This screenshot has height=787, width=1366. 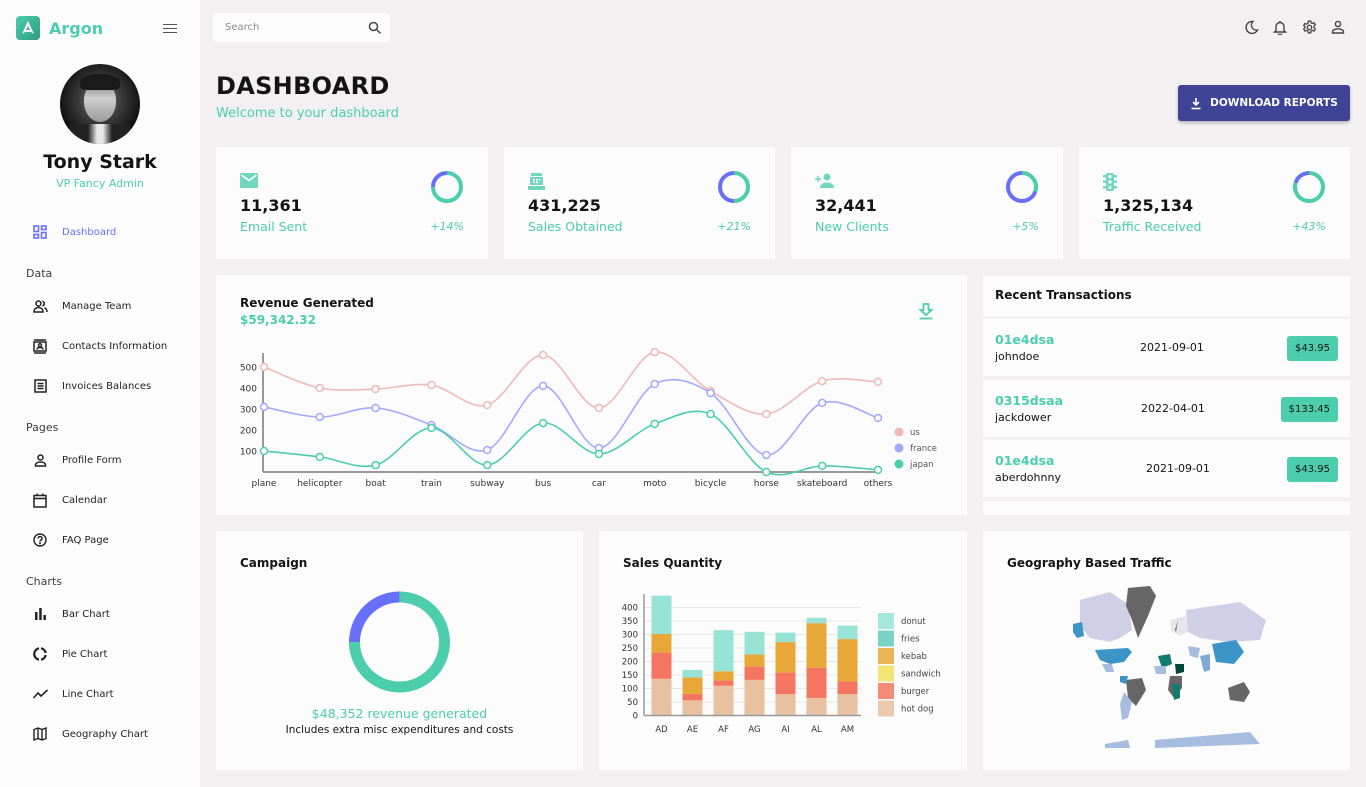 I want to click on stat-increase: +14%, so click(x=447, y=226).